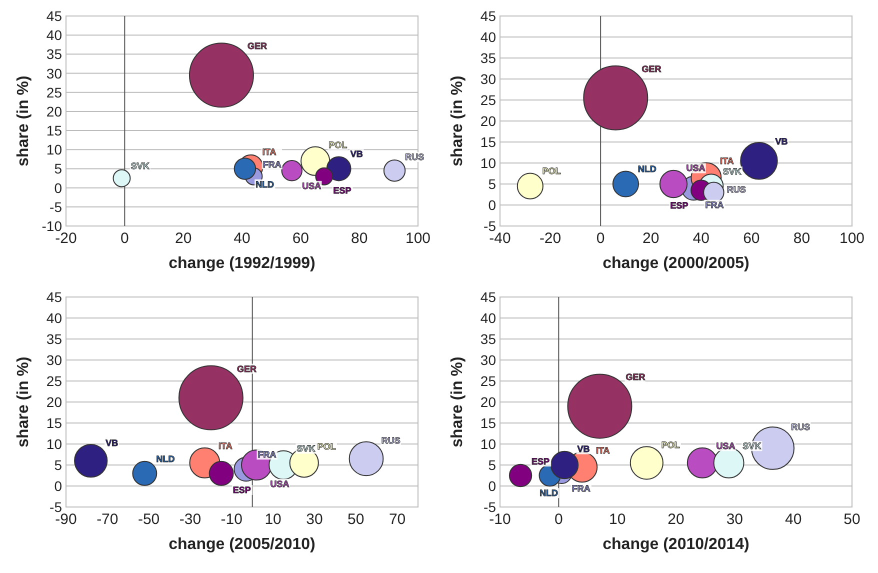  I want to click on x-tick-label: 70, so click(397, 519).